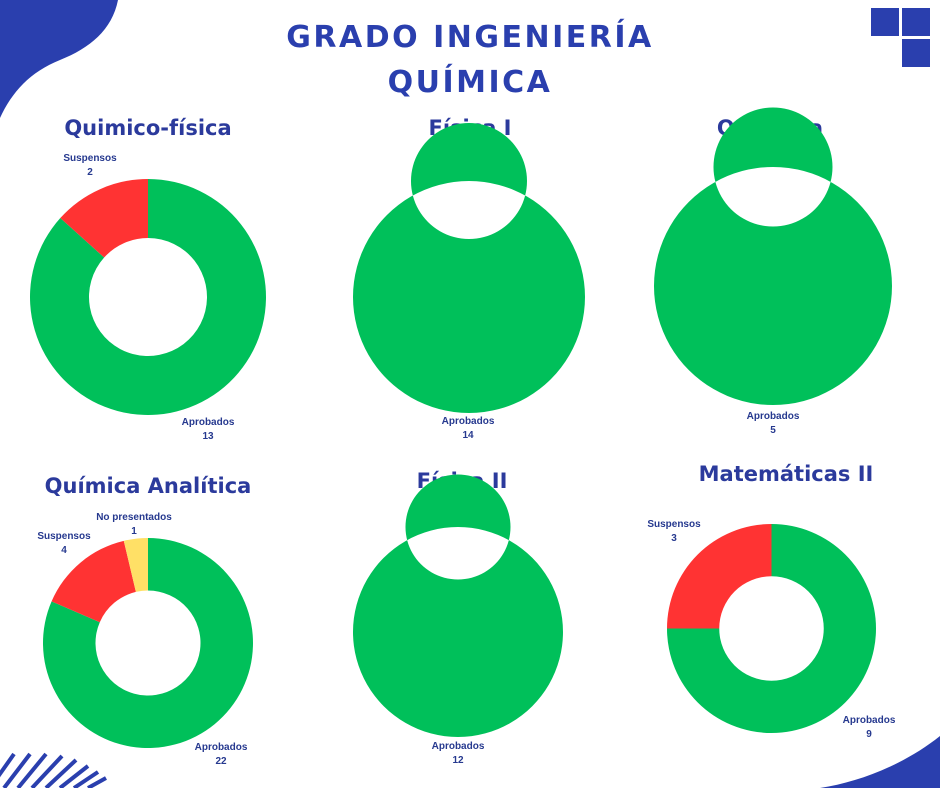 This screenshot has height=788, width=940. What do you see at coordinates (468, 428) in the screenshot?
I see `label-aprobados: Aprobados 14` at bounding box center [468, 428].